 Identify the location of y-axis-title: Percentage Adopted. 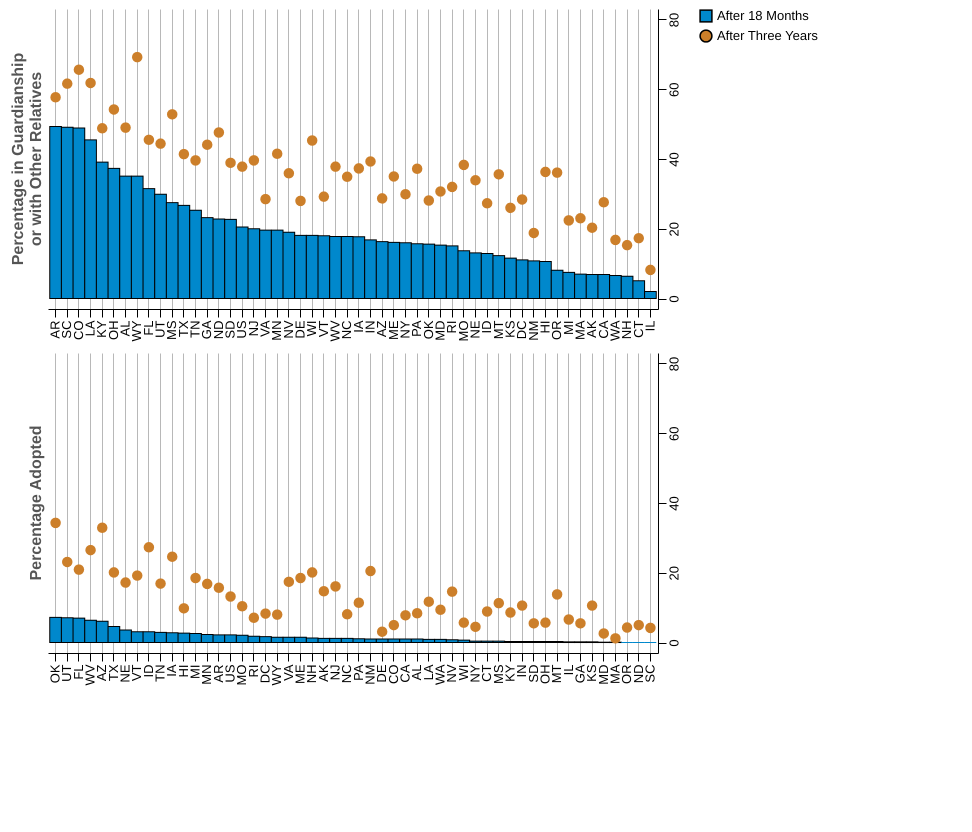
(36, 503).